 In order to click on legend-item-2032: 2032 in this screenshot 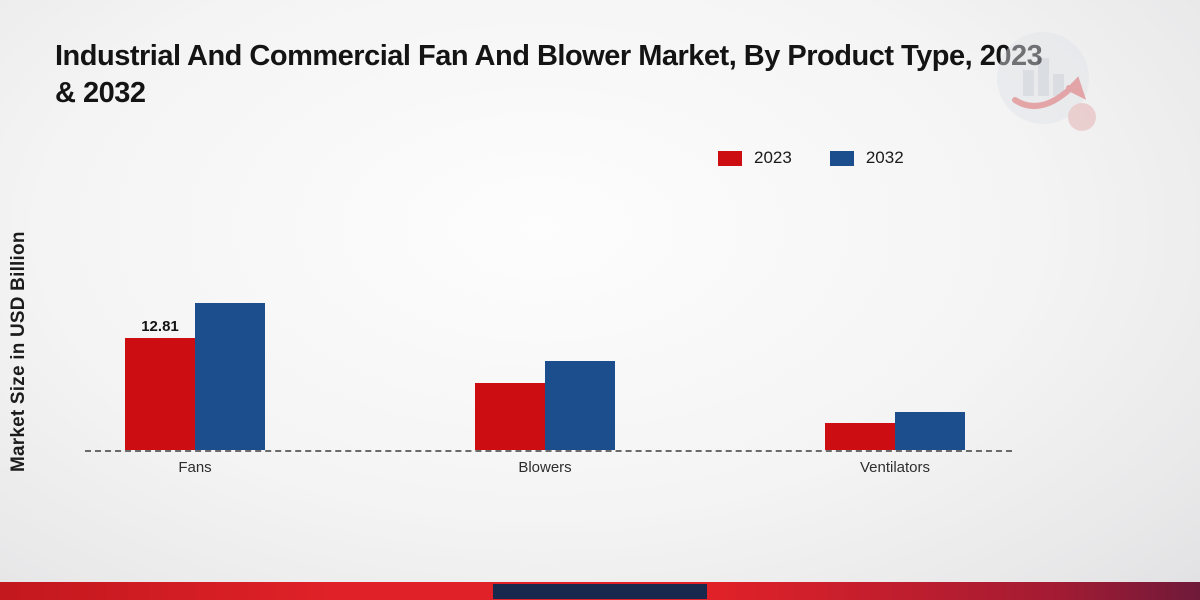, I will do `click(866, 158)`.